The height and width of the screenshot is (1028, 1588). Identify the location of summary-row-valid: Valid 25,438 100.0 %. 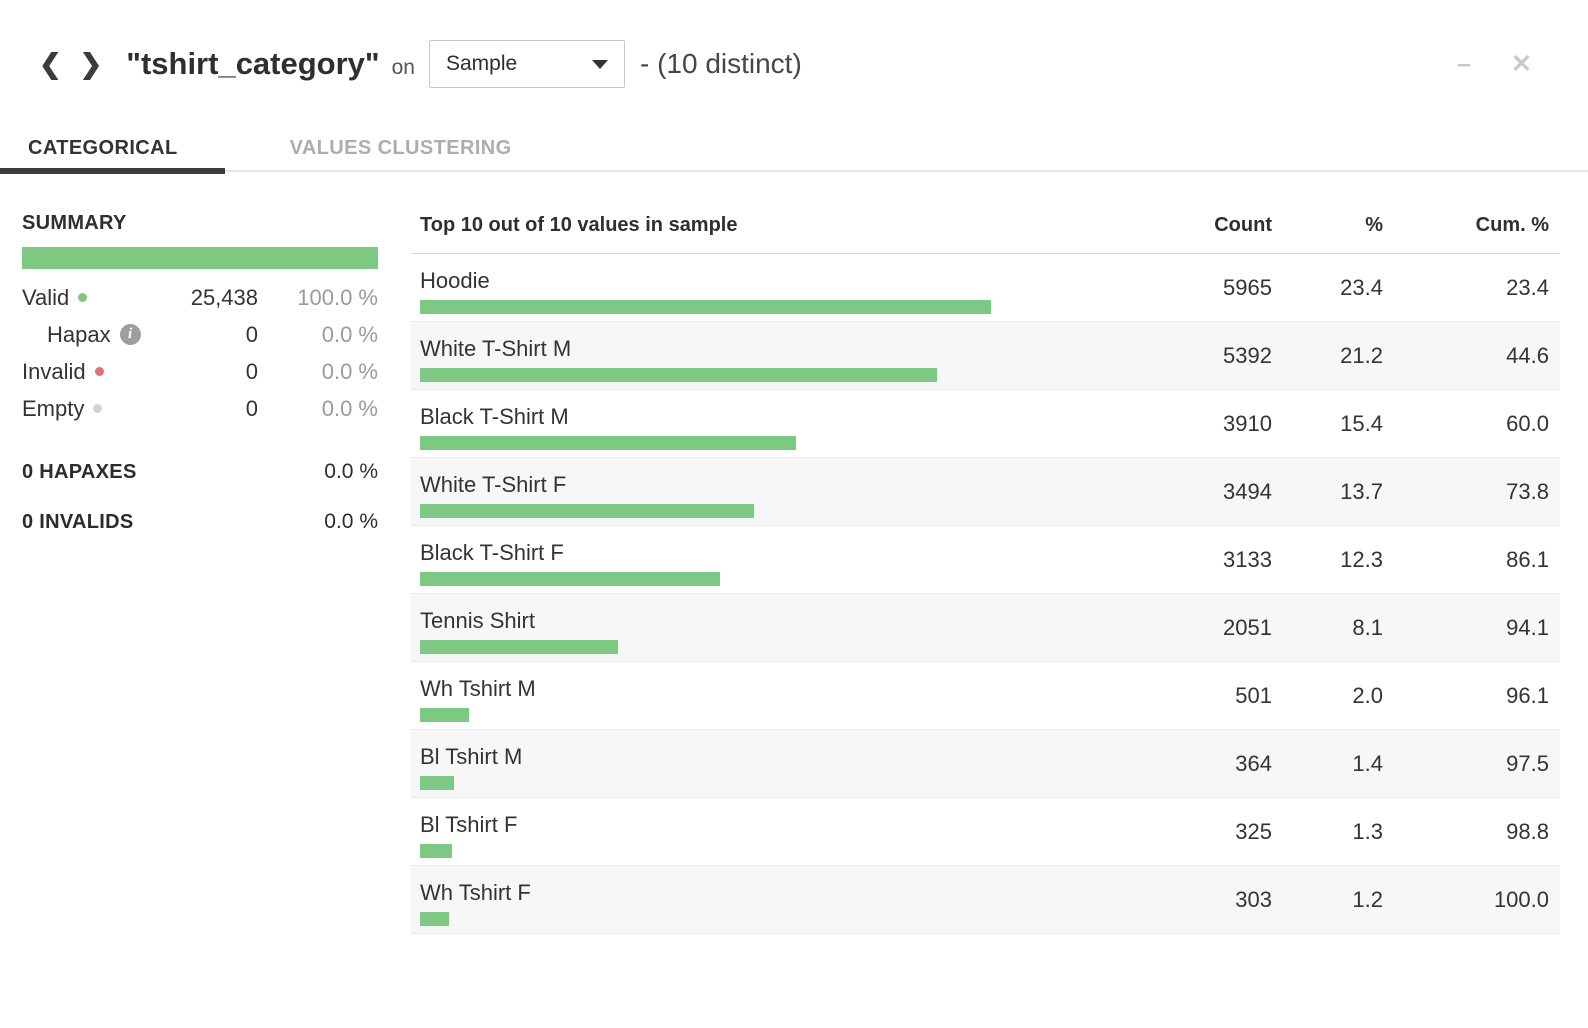
(200, 297).